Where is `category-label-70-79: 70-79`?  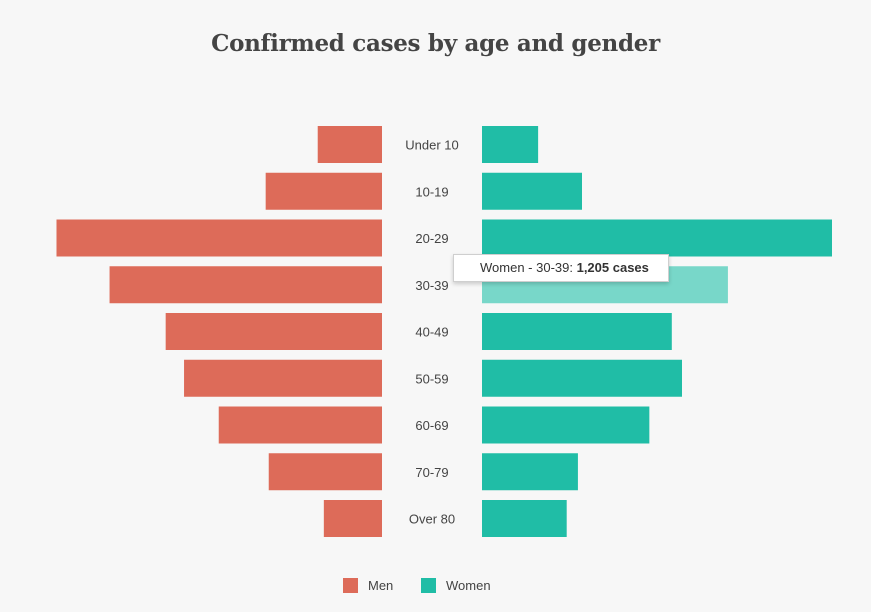
category-label-70-79: 70-79 is located at coordinates (431, 472).